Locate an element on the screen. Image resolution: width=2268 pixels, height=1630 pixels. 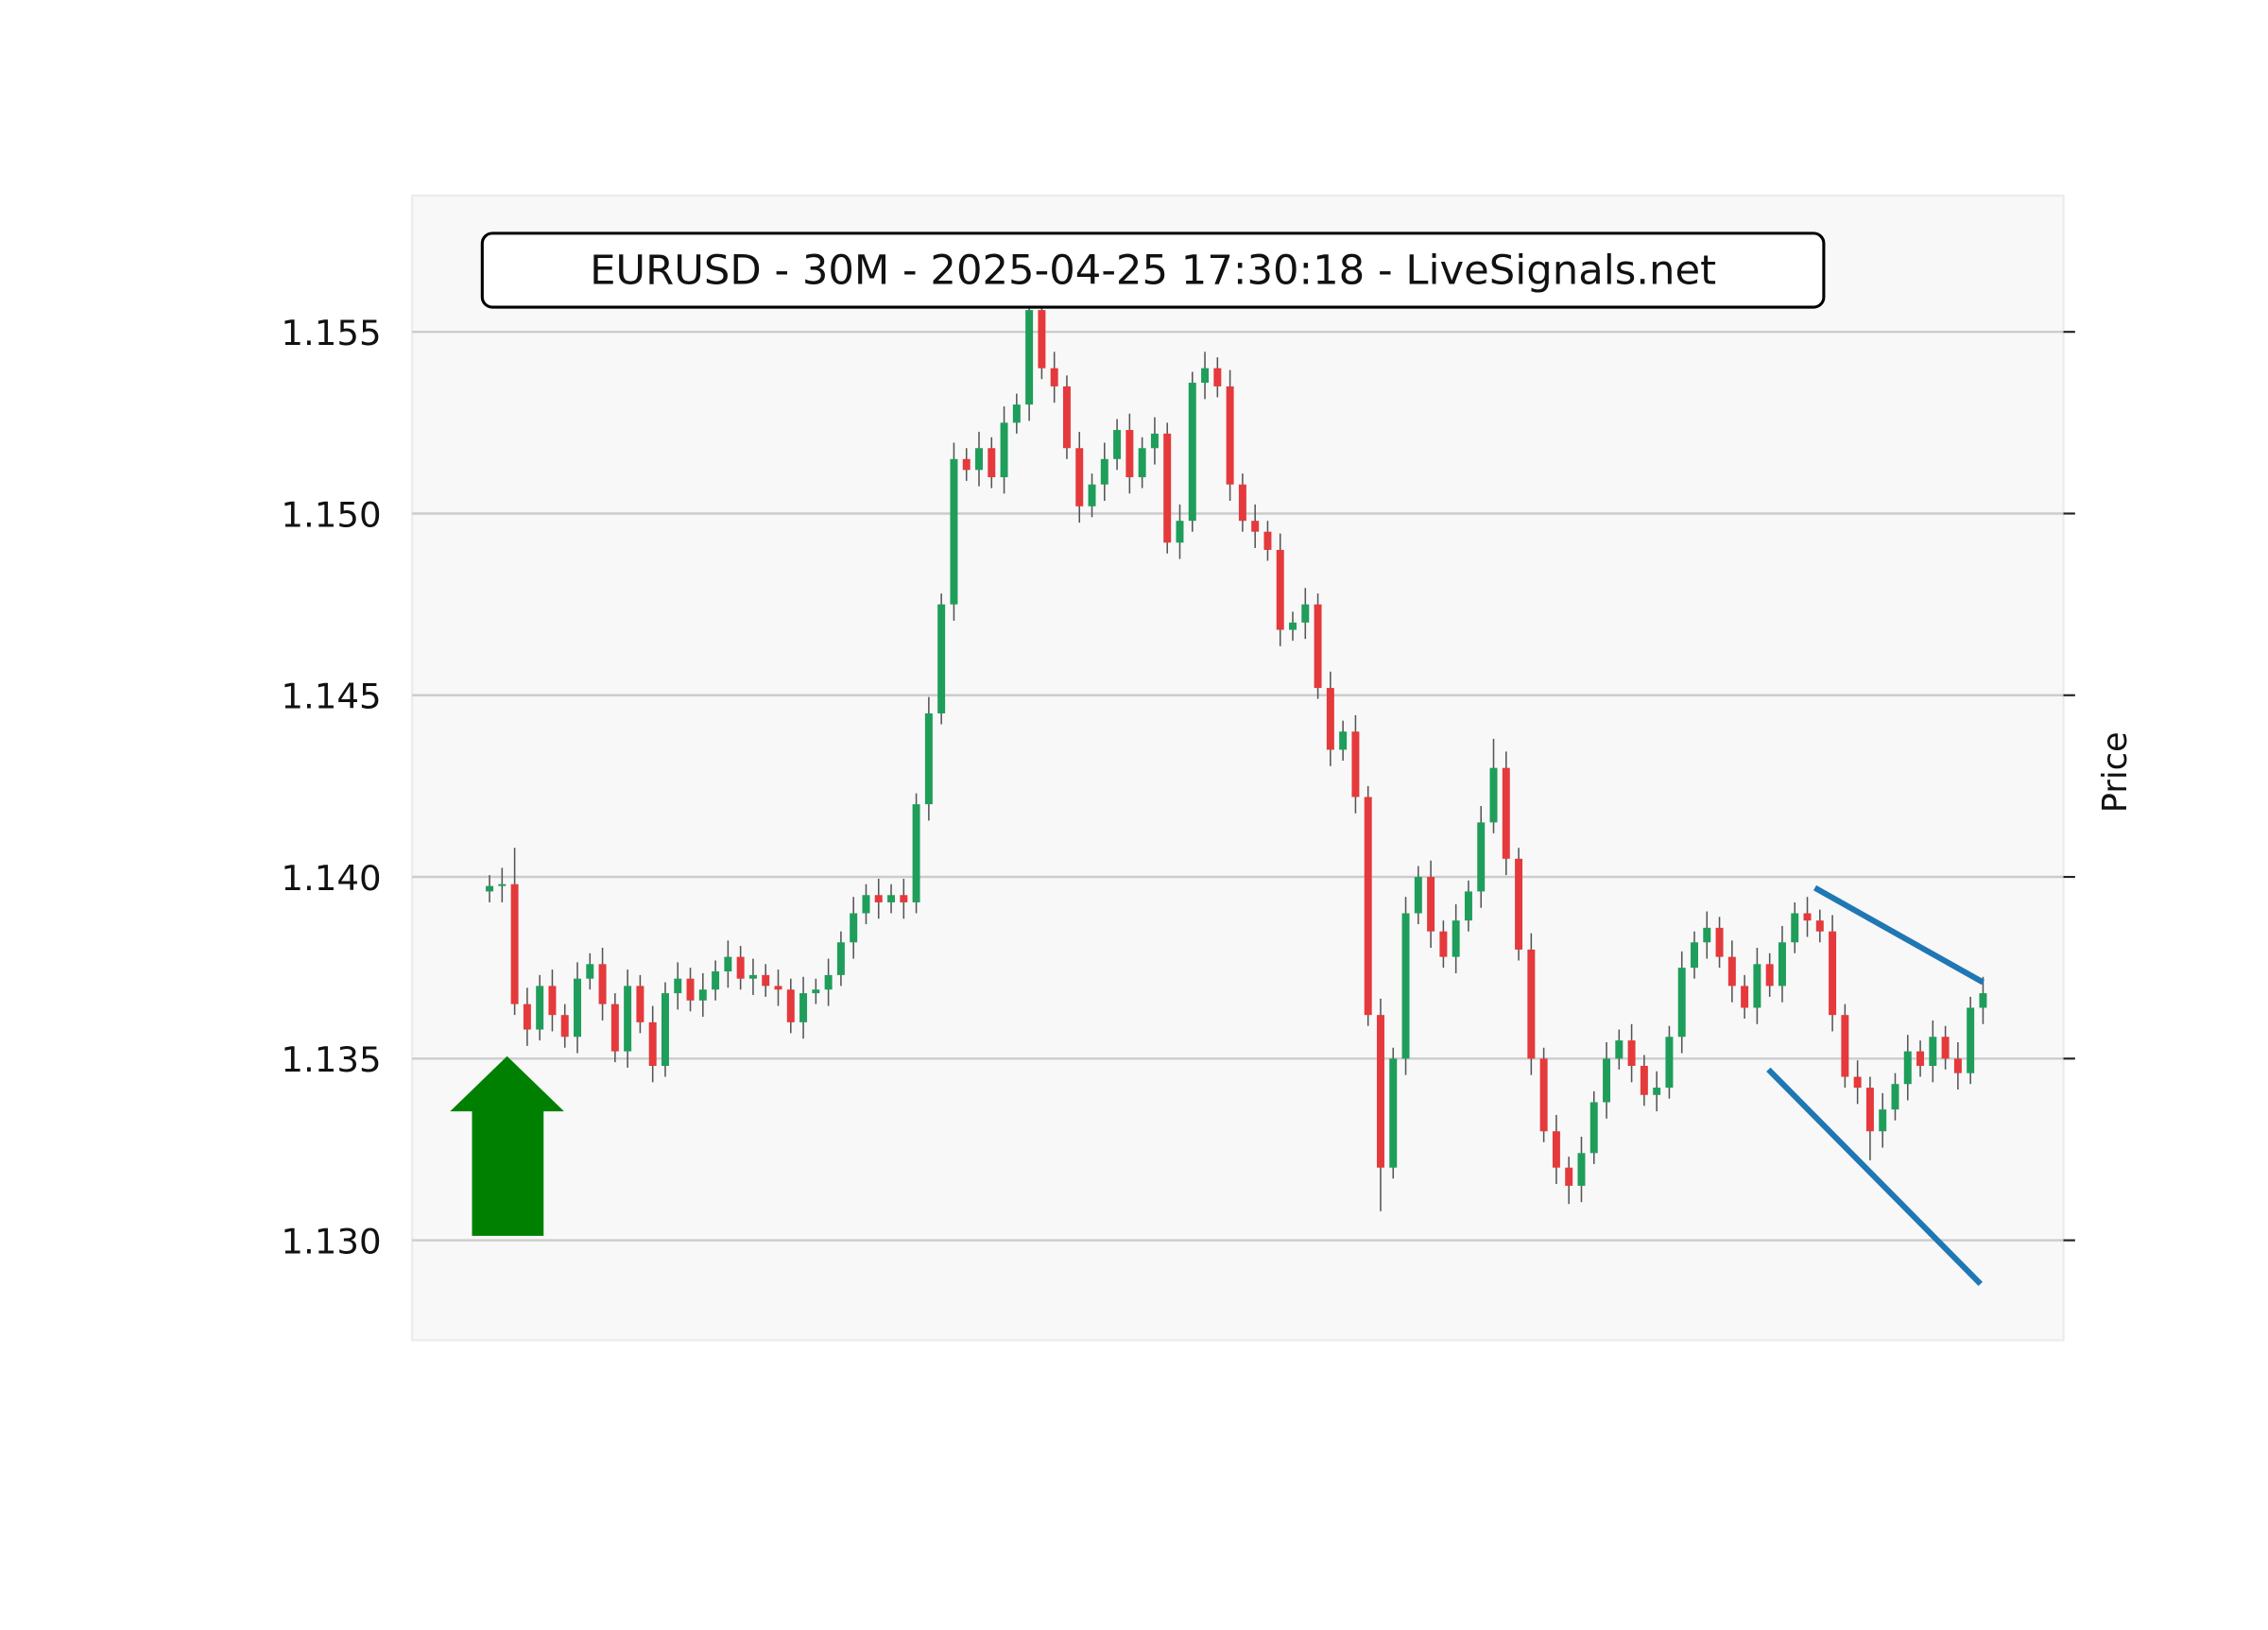
y-tick-label: 1.135 is located at coordinates (331, 1060).